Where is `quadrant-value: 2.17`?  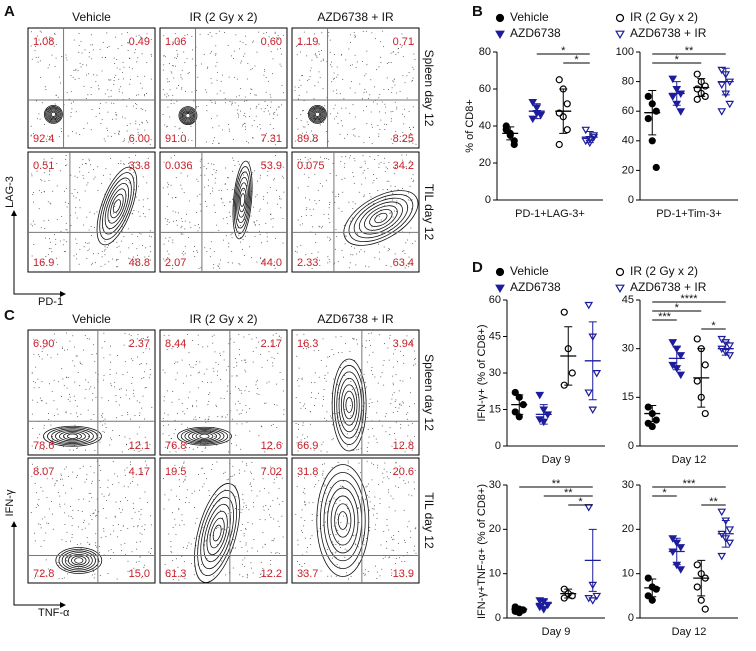 quadrant-value: 2.17 is located at coordinates (271, 344).